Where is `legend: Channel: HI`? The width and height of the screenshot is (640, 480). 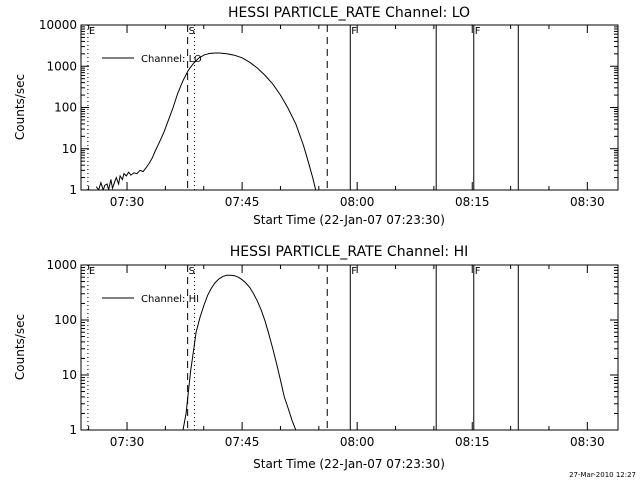
legend: Channel: HI is located at coordinates (150, 299).